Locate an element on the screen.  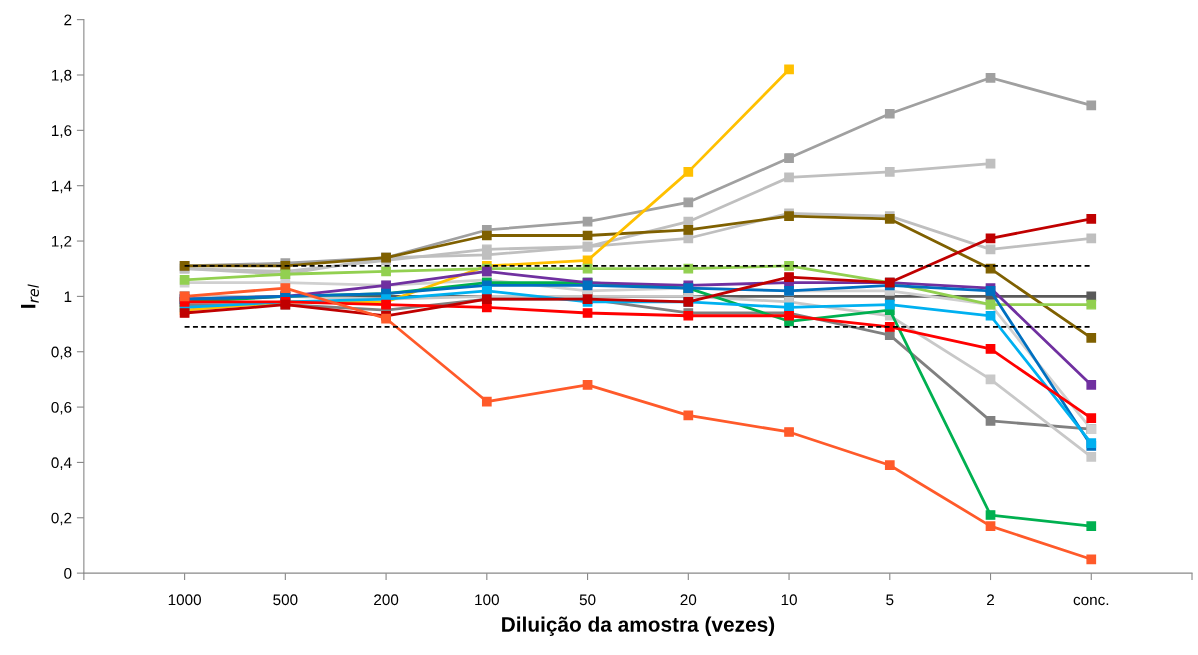
y-tick-label: 0 is located at coordinates (68, 573).